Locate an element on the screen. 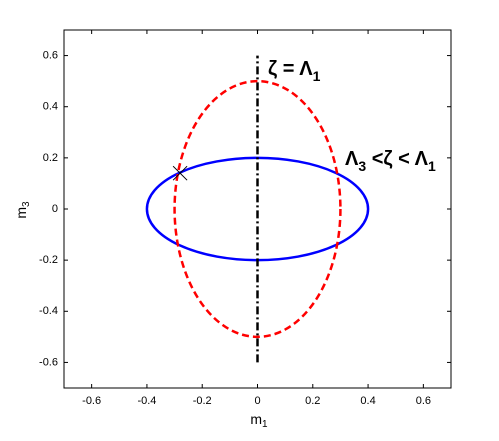 The image size is (499, 441). y-tick-label: 0.6 is located at coordinates (50, 55).